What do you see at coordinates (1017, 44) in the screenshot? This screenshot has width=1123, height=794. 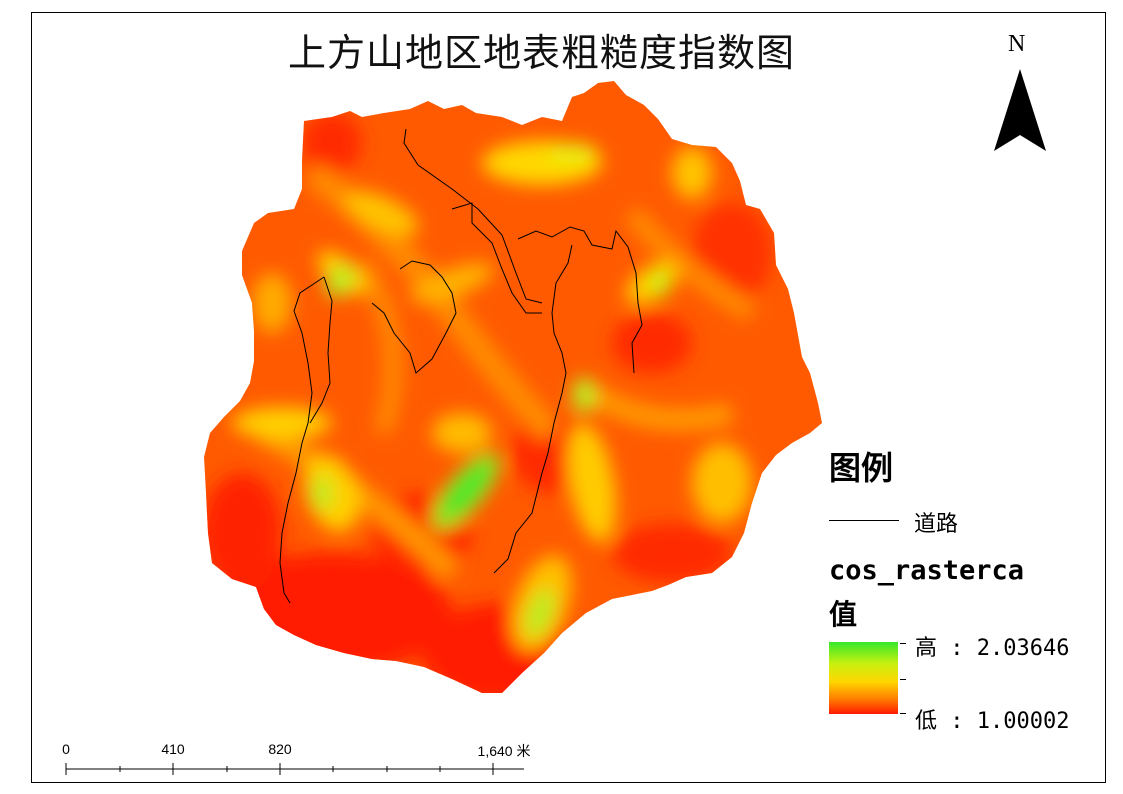 I see `north-label: N` at bounding box center [1017, 44].